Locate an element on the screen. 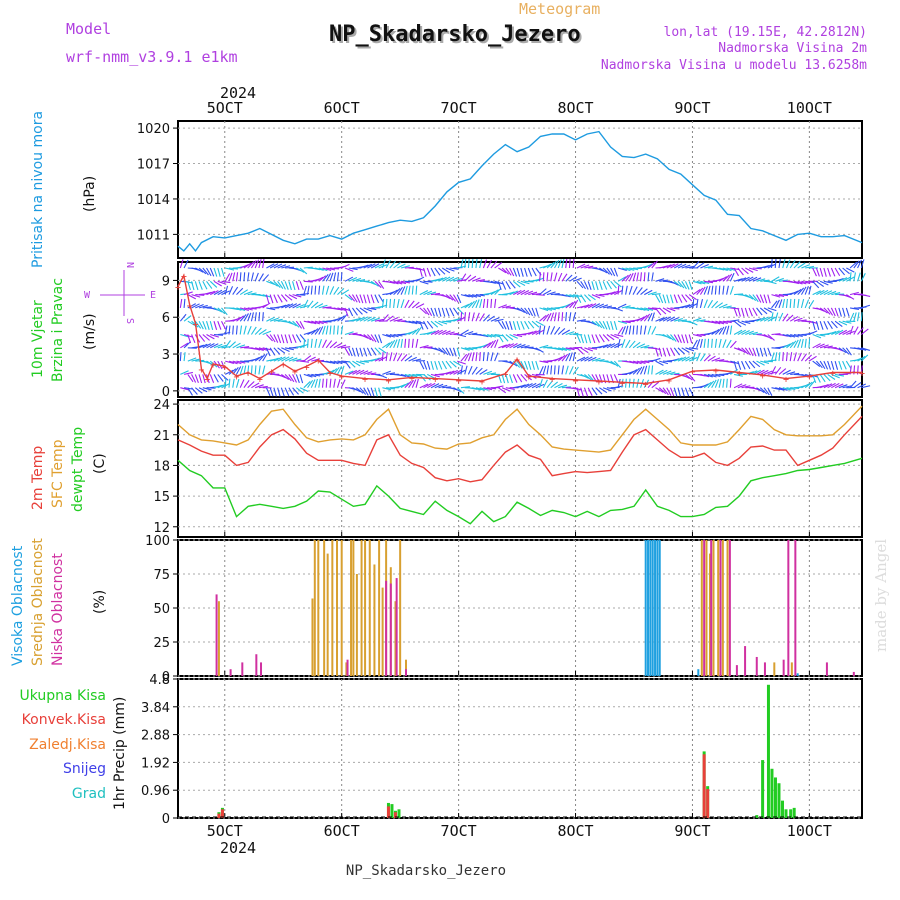  panel-precip: 00.961.922.883.844.8 is located at coordinates (502, 750).